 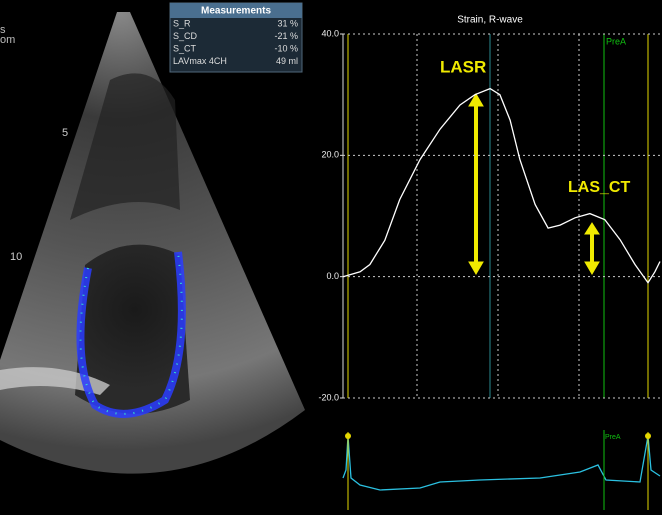 What do you see at coordinates (65, 133) in the screenshot?
I see `depth-label: 5` at bounding box center [65, 133].